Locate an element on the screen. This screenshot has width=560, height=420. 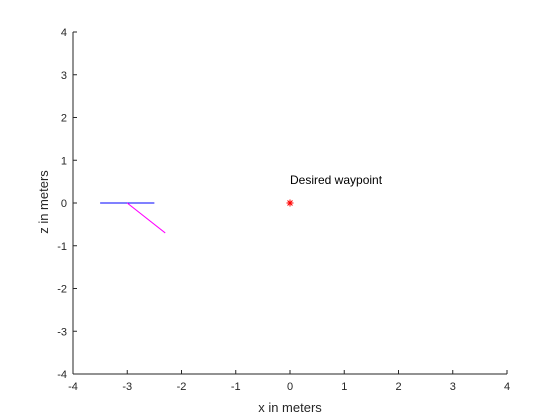
waypoint-annotation: Desired waypoint is located at coordinates (336, 180).